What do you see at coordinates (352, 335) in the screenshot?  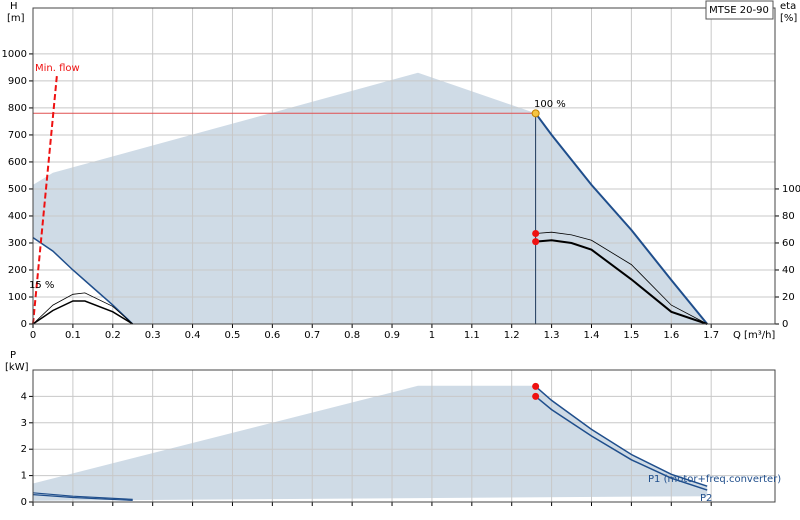 I see `x-tick-label: 0.8` at bounding box center [352, 335].